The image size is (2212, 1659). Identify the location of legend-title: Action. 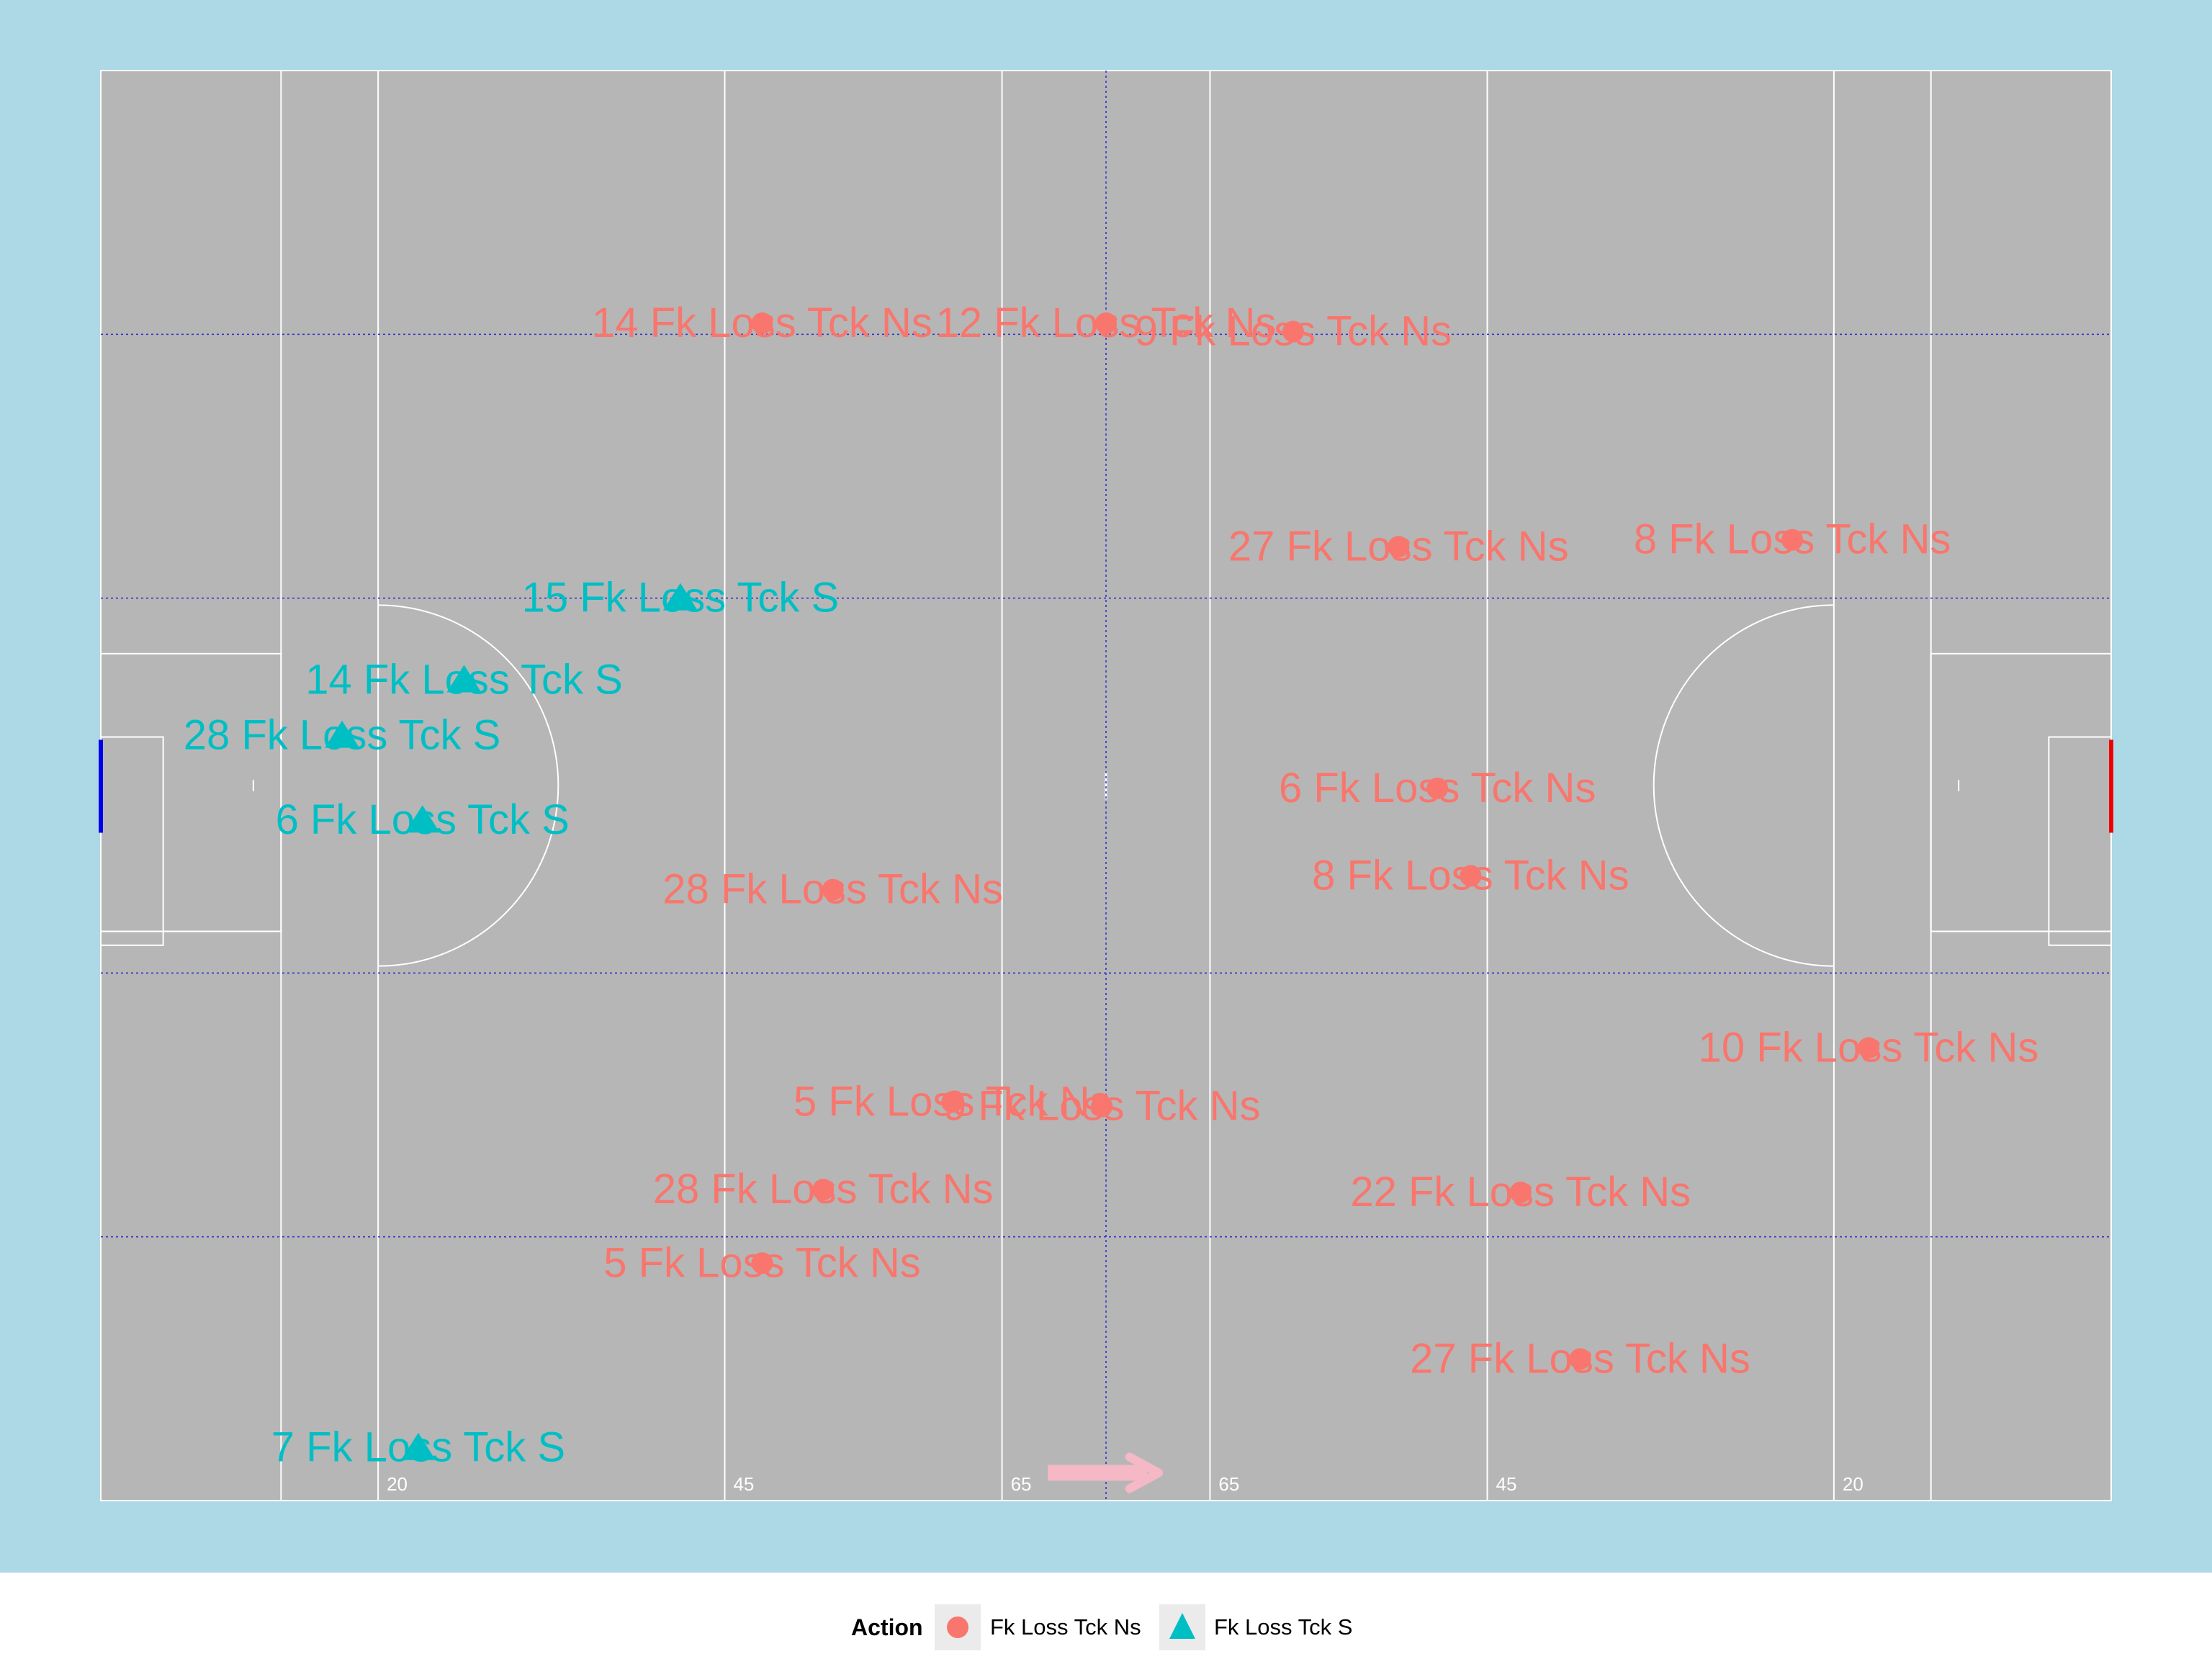
(887, 1627).